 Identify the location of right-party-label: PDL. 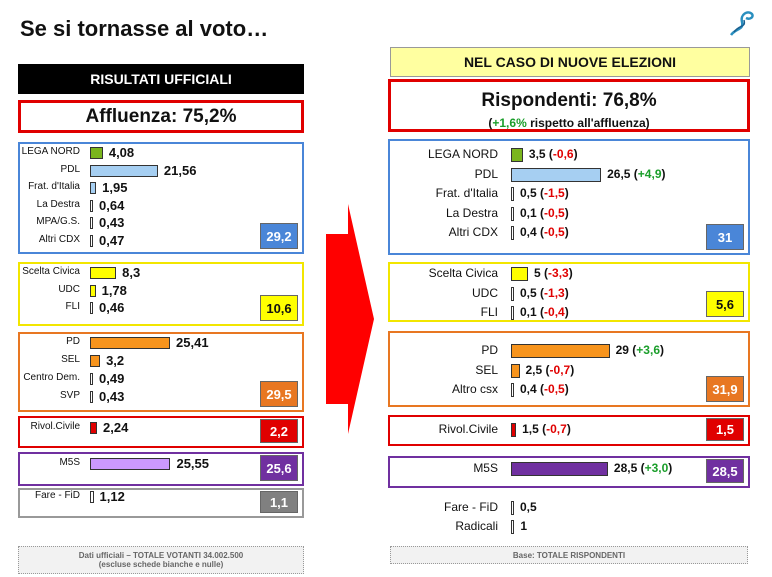
(486, 173).